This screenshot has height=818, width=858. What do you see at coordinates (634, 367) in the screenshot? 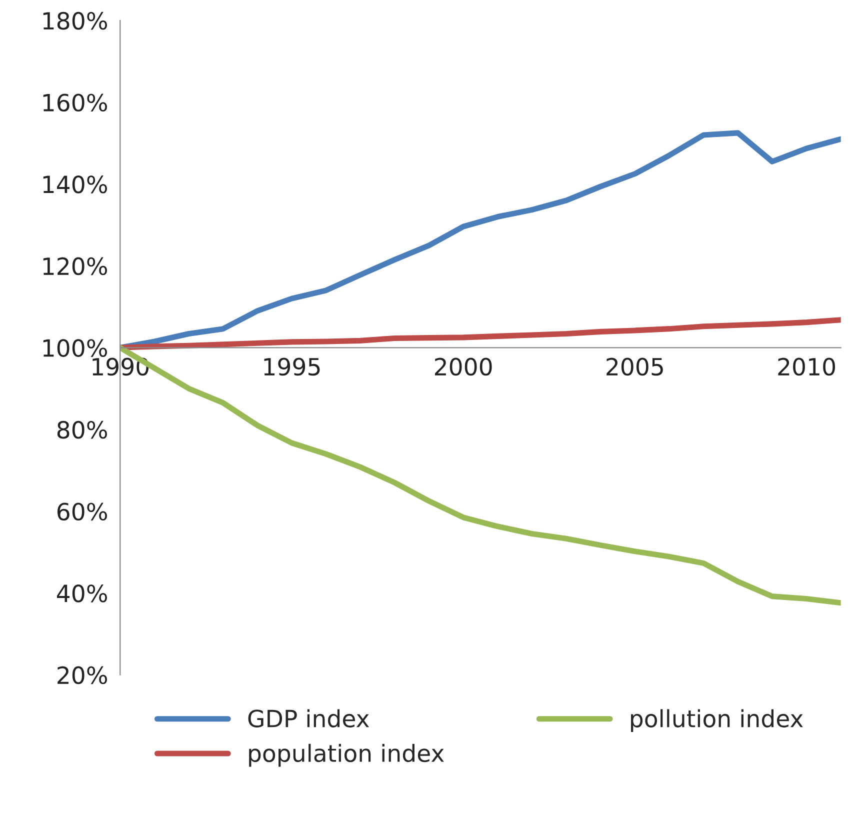
I see `x-tick-label: 2005` at bounding box center [634, 367].